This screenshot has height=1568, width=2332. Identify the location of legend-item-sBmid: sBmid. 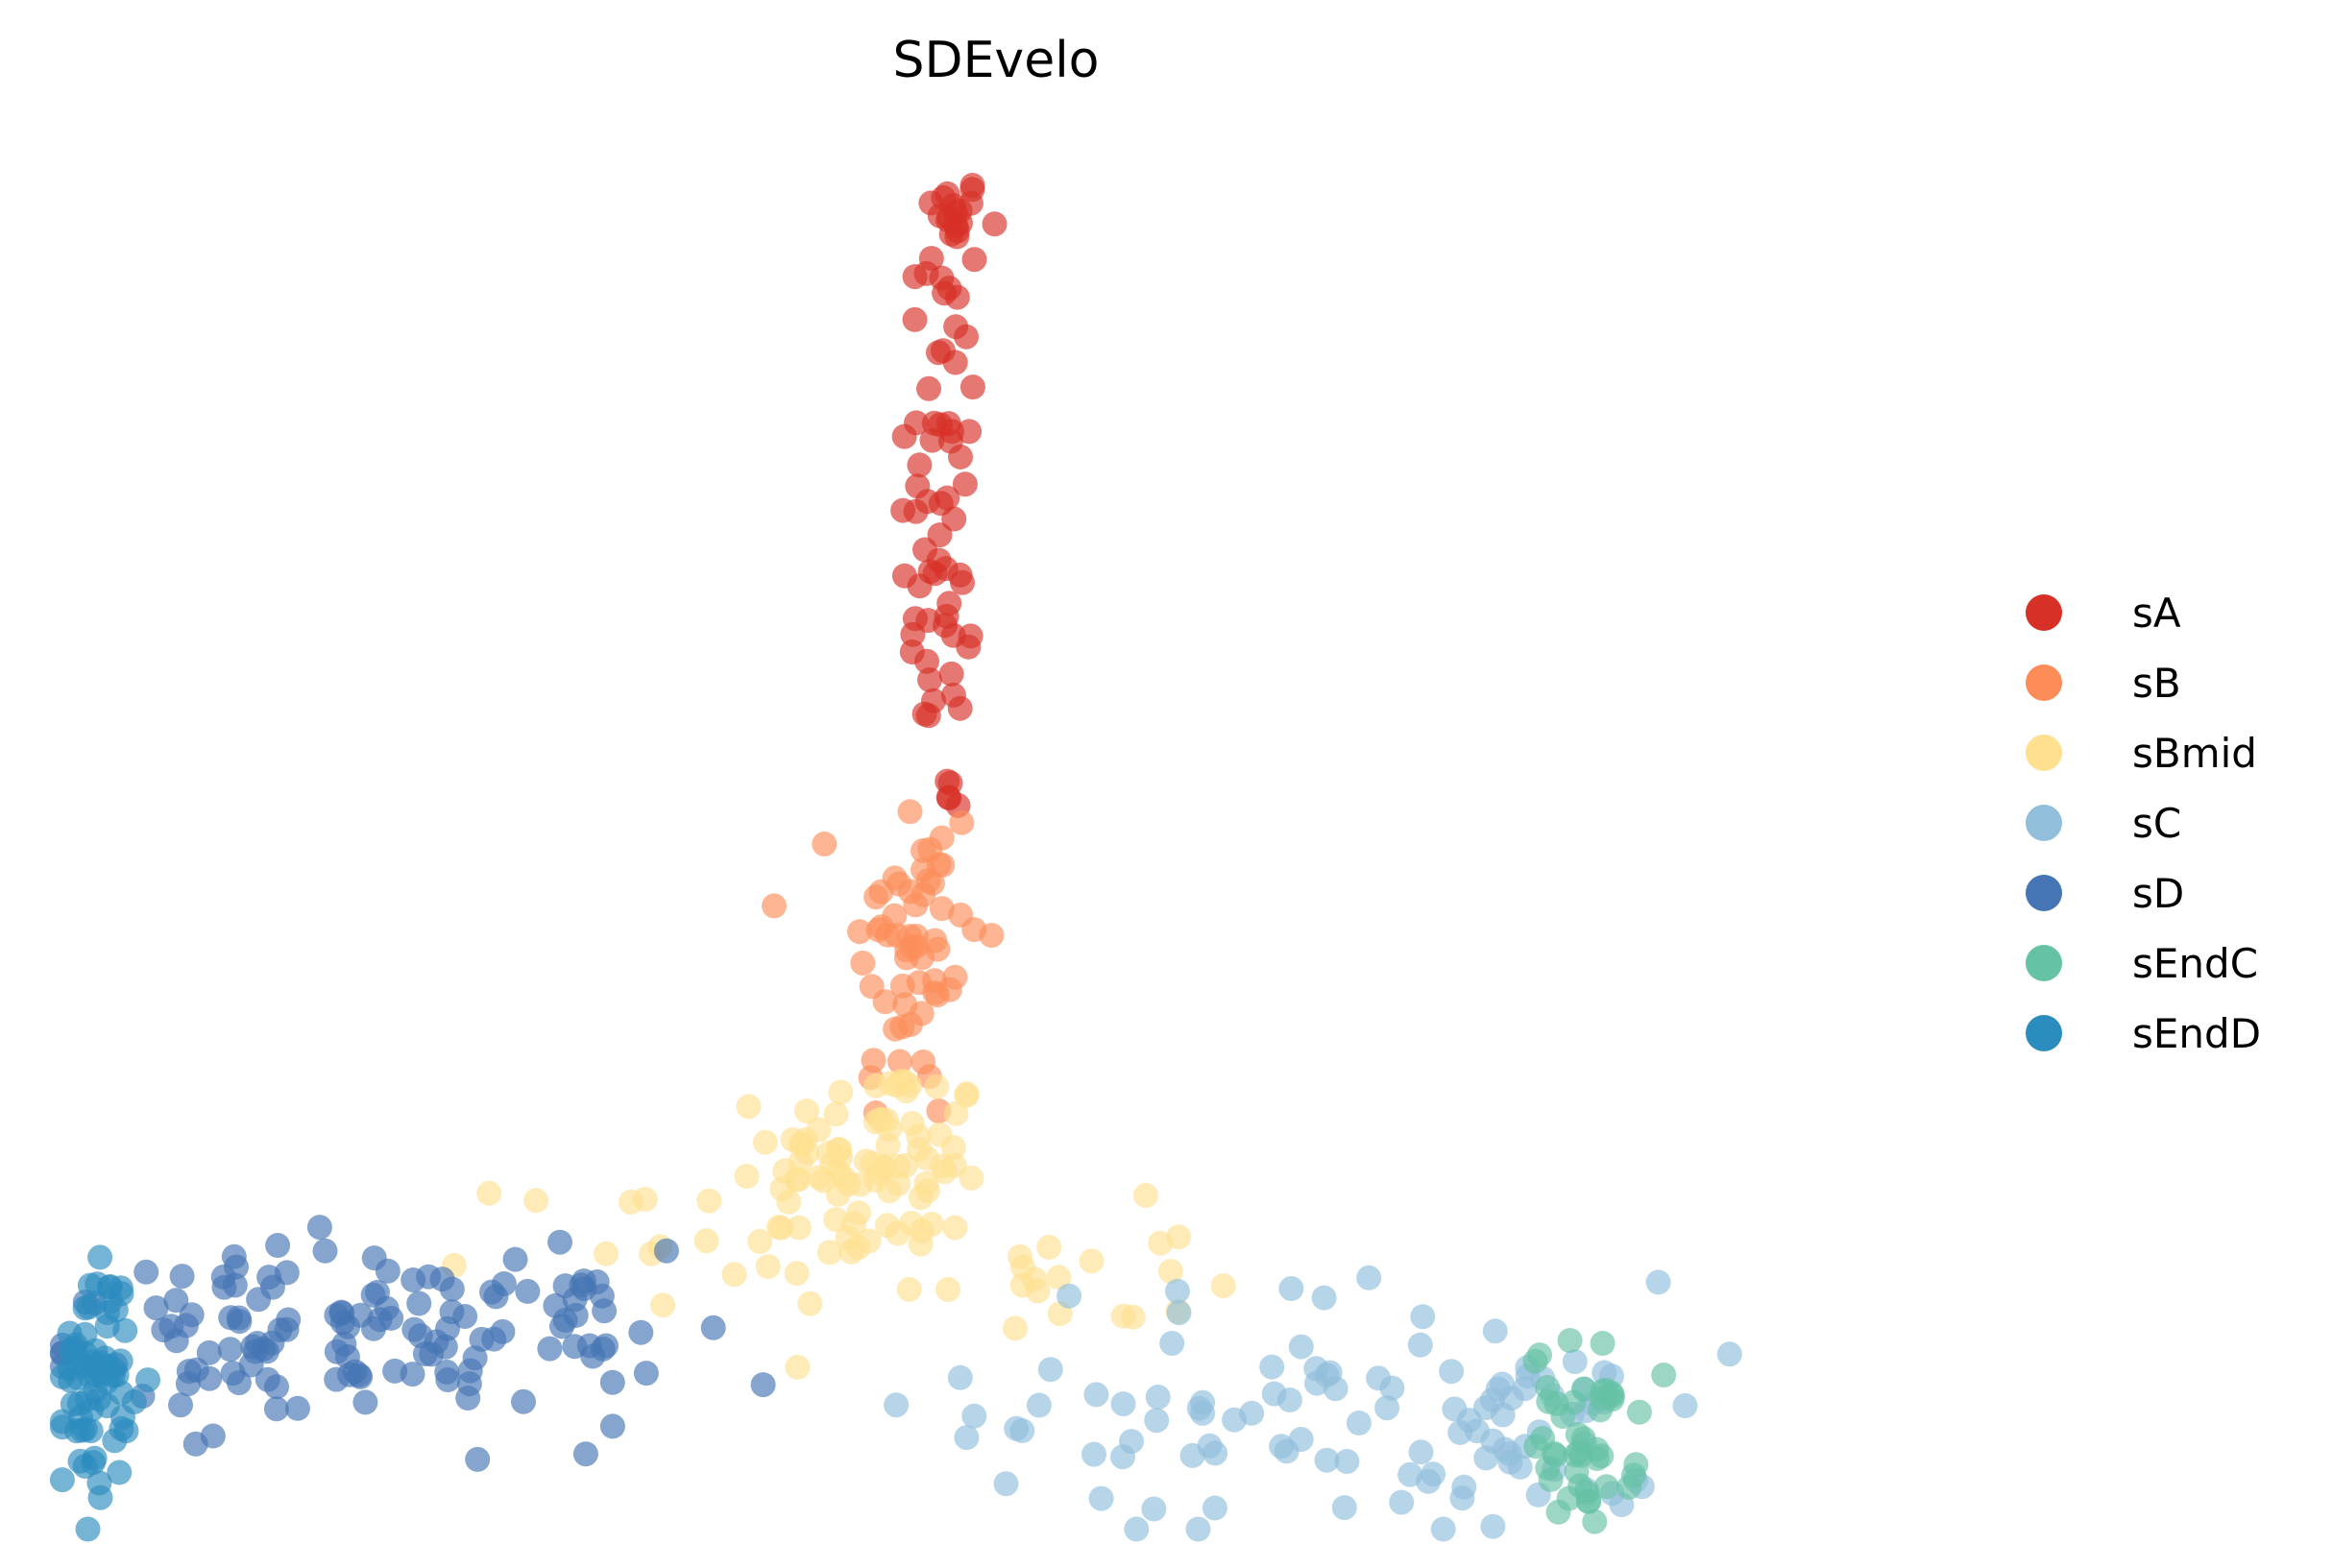
(2141, 753).